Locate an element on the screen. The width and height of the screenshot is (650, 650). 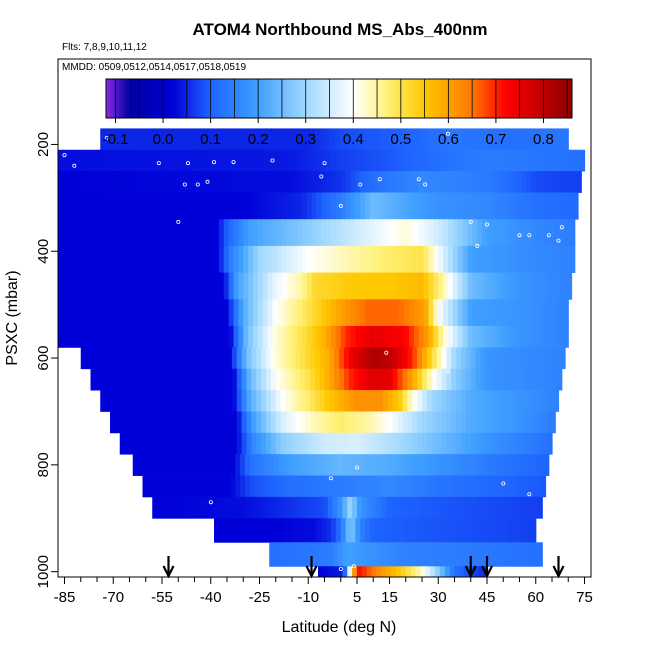
flight-arrow-head is located at coordinates (558, 572).